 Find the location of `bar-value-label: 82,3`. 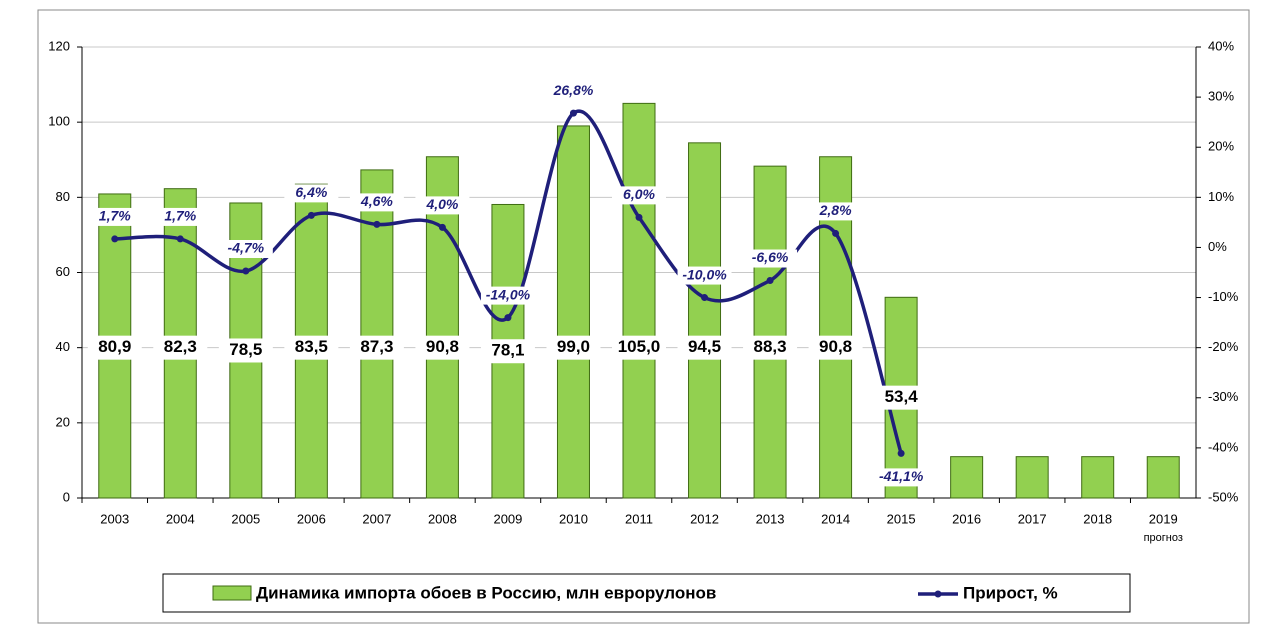

bar-value-label: 82,3 is located at coordinates (180, 346).